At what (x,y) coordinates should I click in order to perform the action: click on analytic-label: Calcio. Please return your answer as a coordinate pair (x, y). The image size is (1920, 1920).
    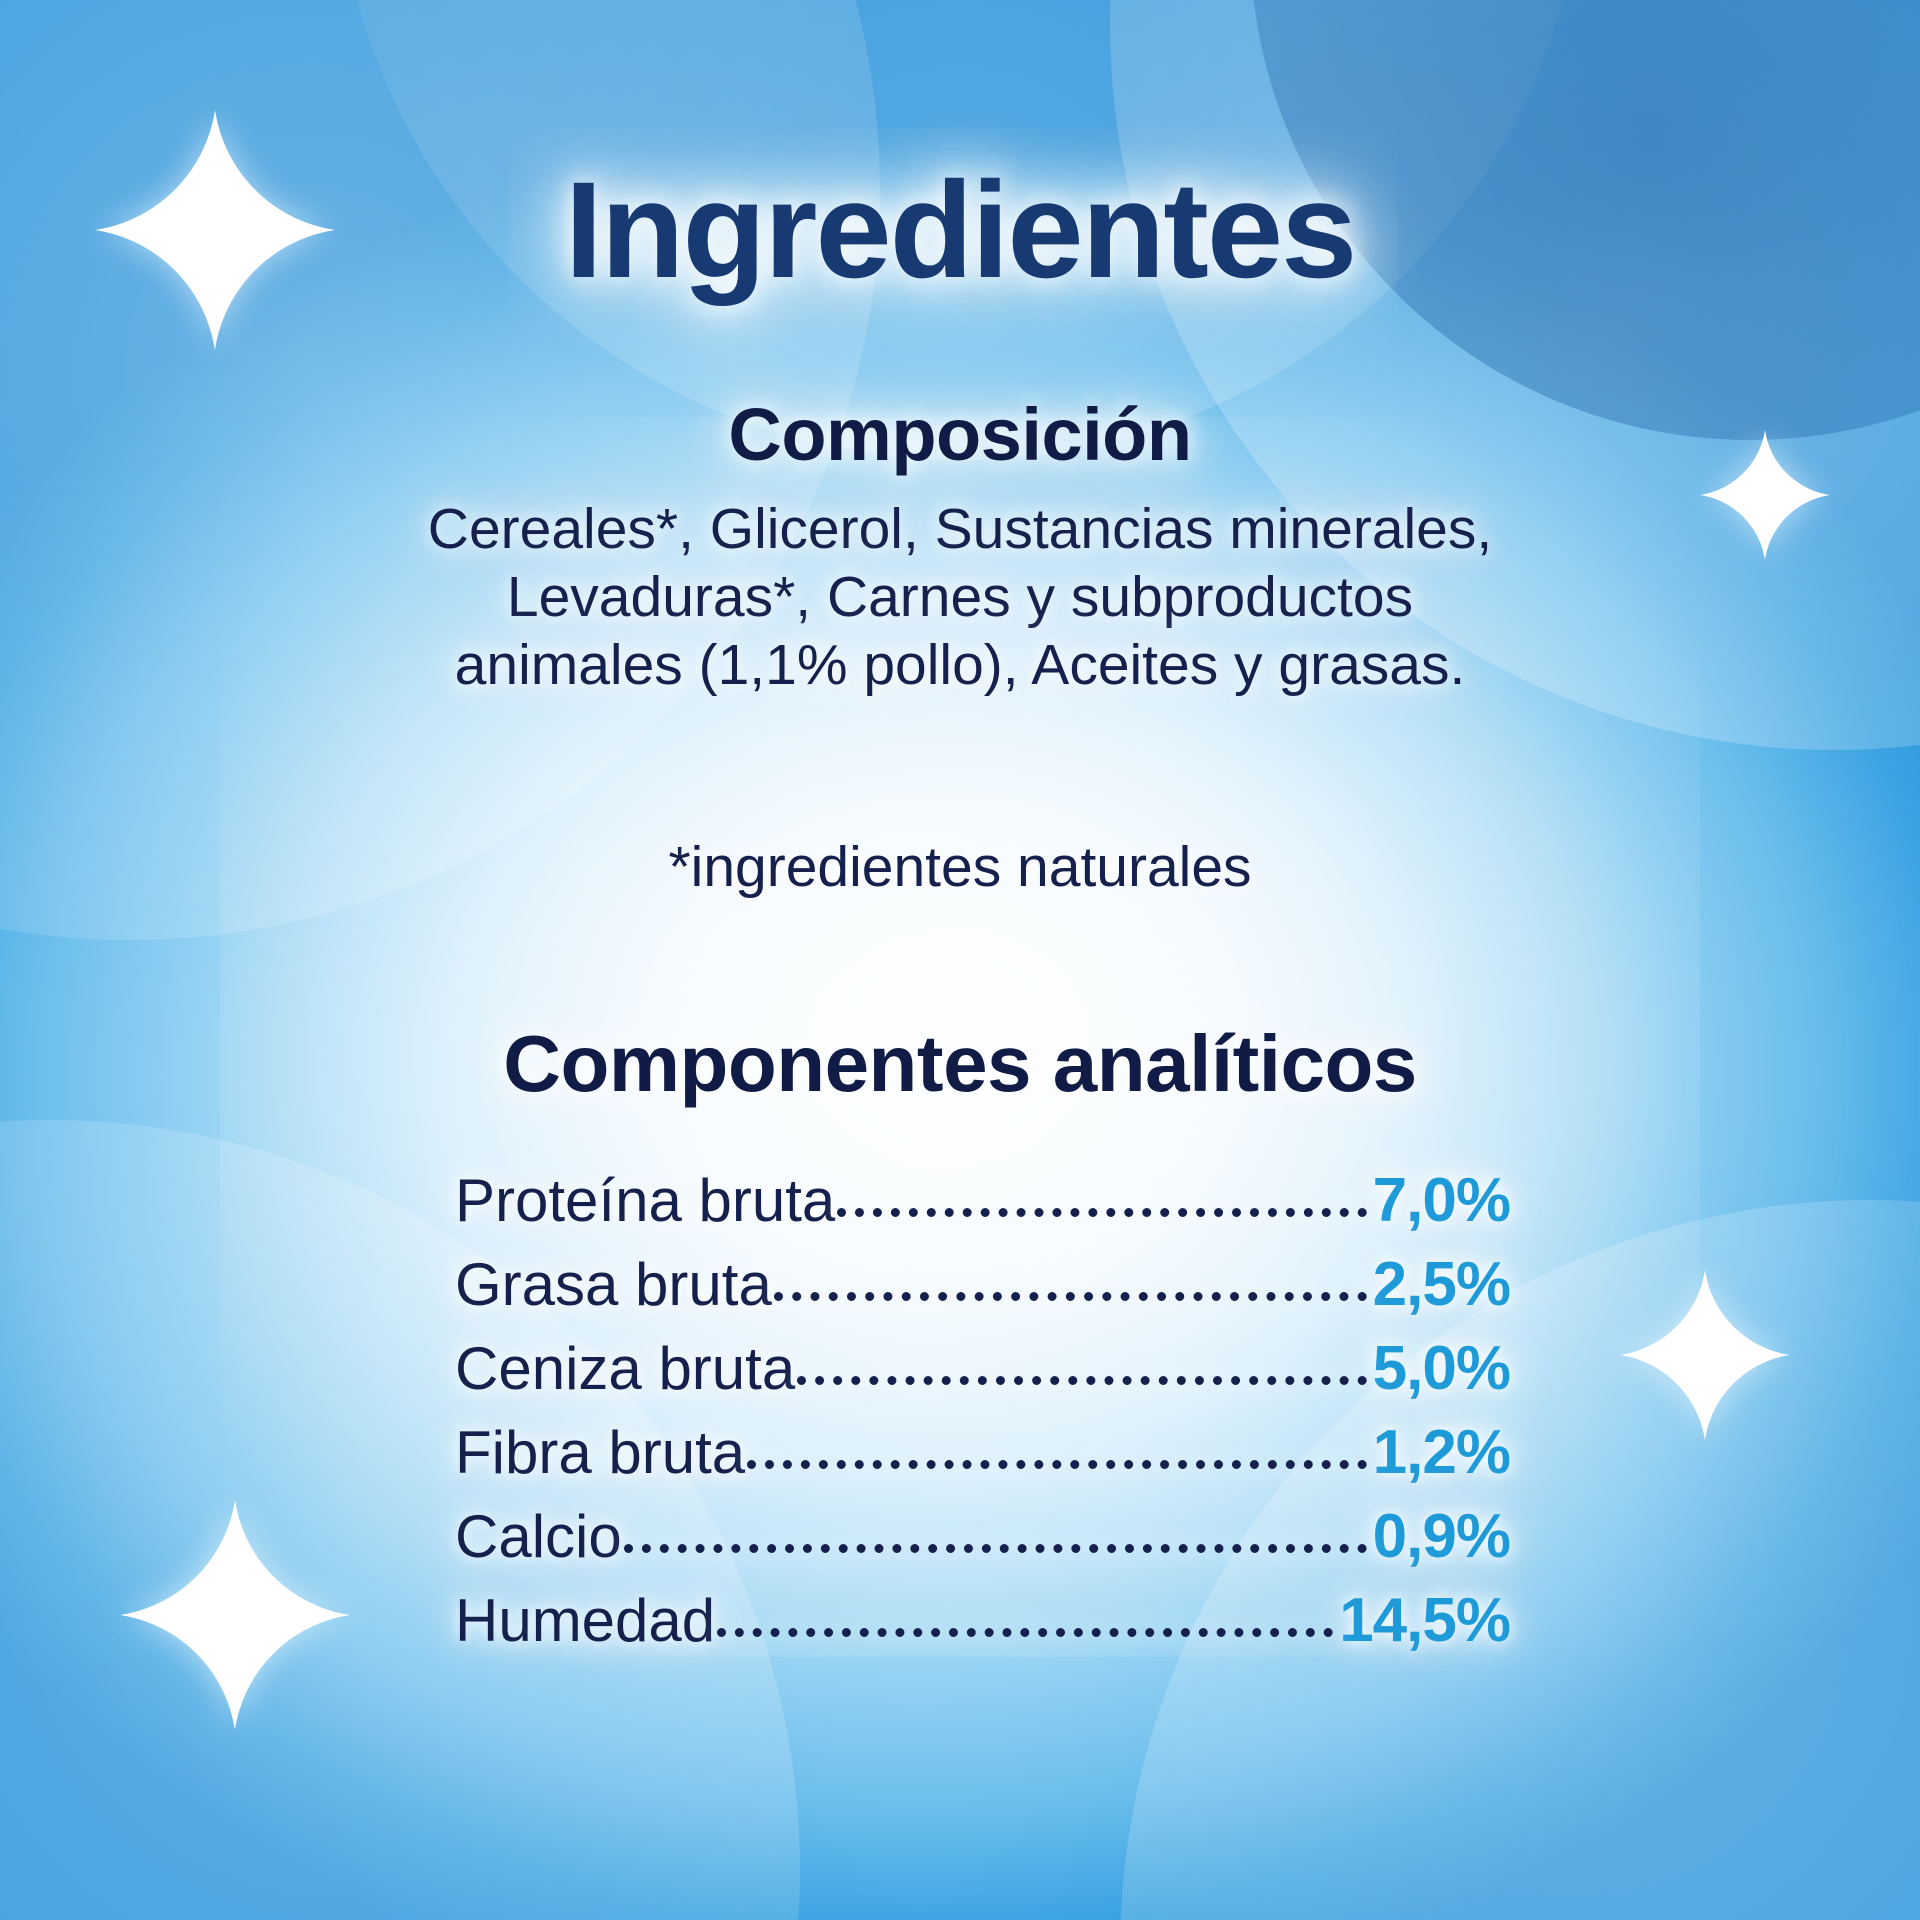
    Looking at the image, I should click on (538, 1536).